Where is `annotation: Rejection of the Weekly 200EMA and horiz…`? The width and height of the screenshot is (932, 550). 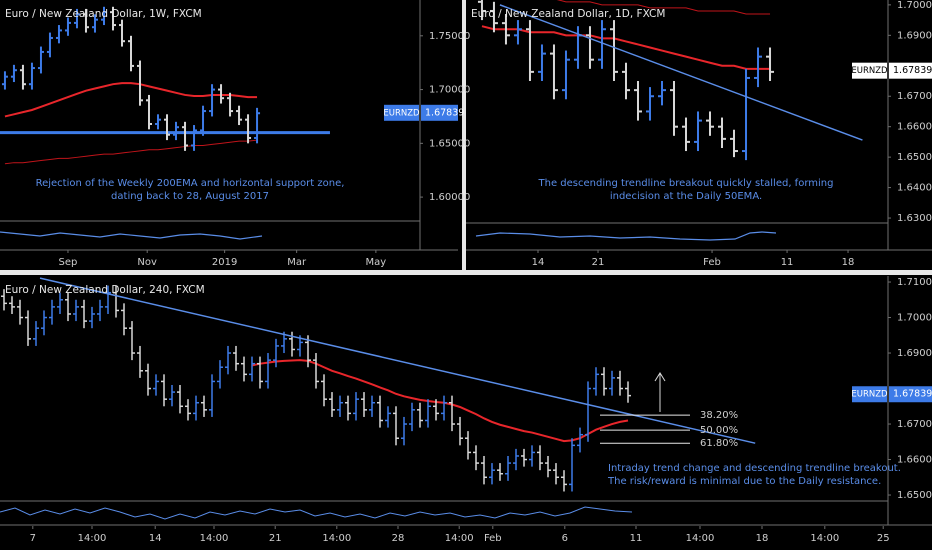
annotation: Rejection of the Weekly 200EMA and horiz… is located at coordinates (190, 183).